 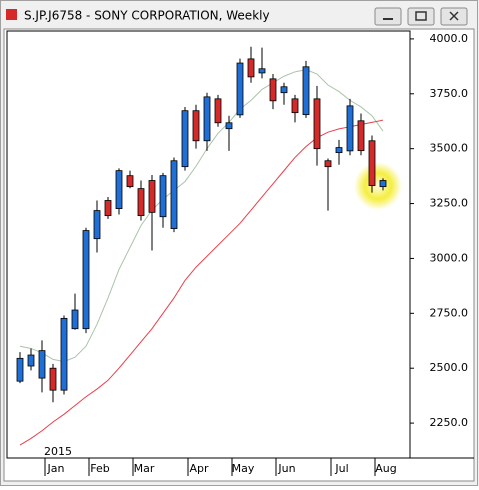 What do you see at coordinates (454, 16) in the screenshot?
I see `close-icon` at bounding box center [454, 16].